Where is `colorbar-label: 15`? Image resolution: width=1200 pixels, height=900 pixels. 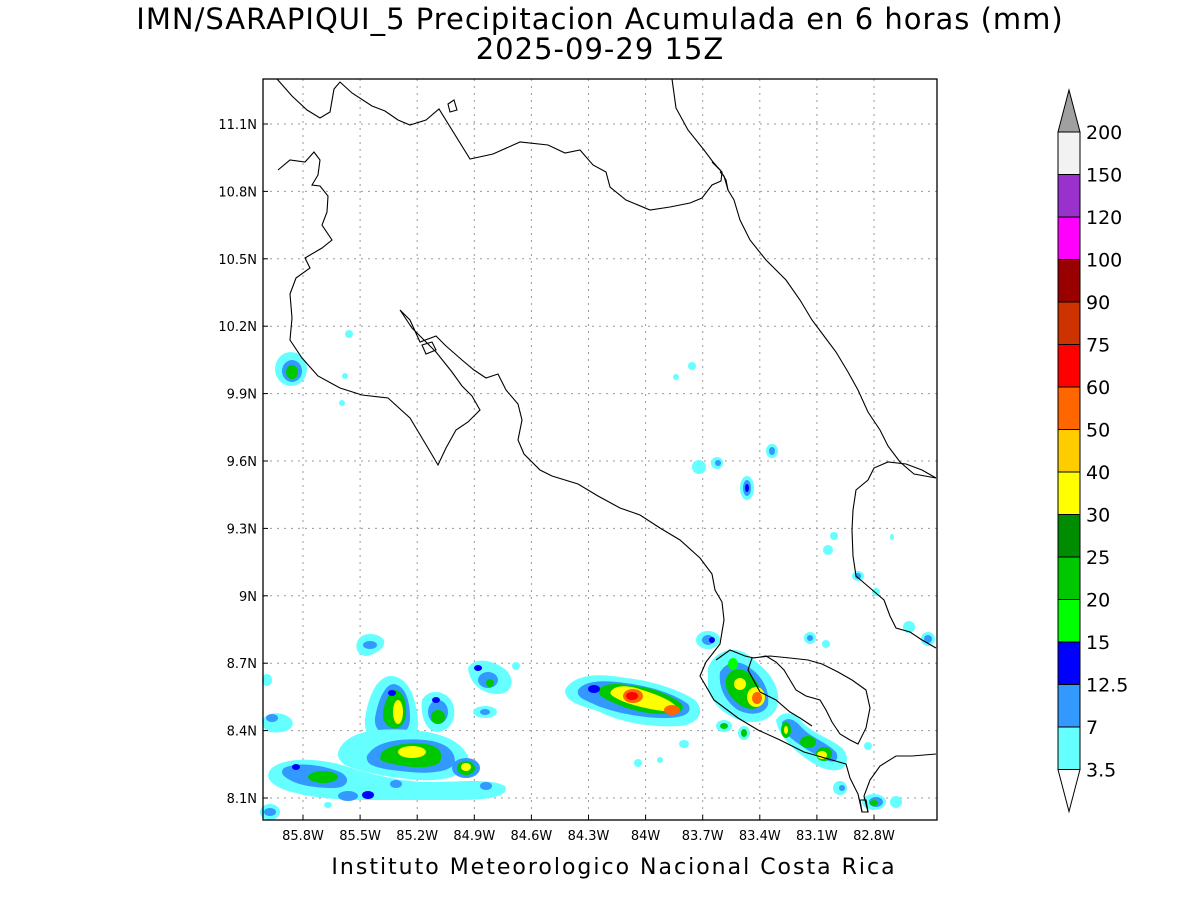
colorbar-label: 15 is located at coordinates (1098, 643).